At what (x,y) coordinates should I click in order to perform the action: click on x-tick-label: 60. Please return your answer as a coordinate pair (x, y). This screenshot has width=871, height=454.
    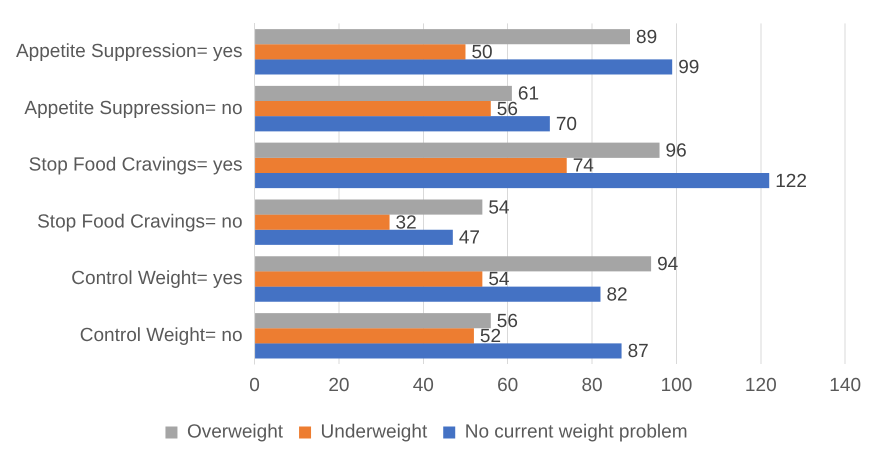
    Looking at the image, I should click on (507, 385).